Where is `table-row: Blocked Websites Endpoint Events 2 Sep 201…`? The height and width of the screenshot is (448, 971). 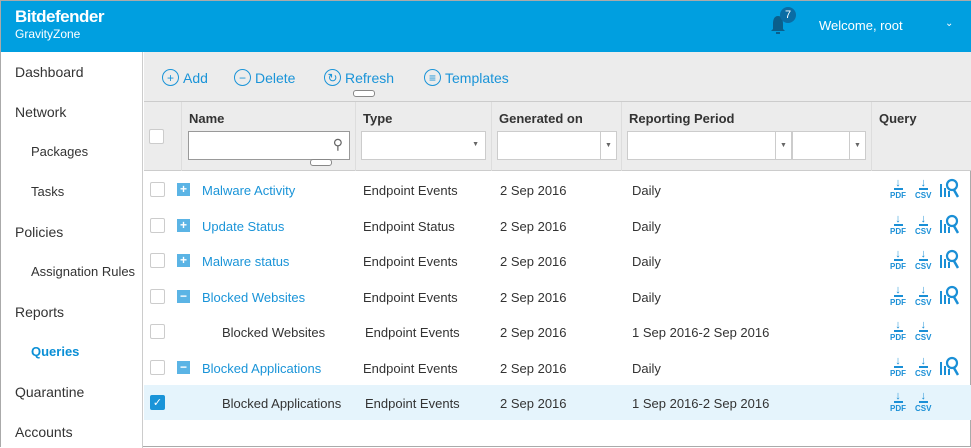
table-row: Blocked Websites Endpoint Events 2 Sep 201… is located at coordinates (557, 331).